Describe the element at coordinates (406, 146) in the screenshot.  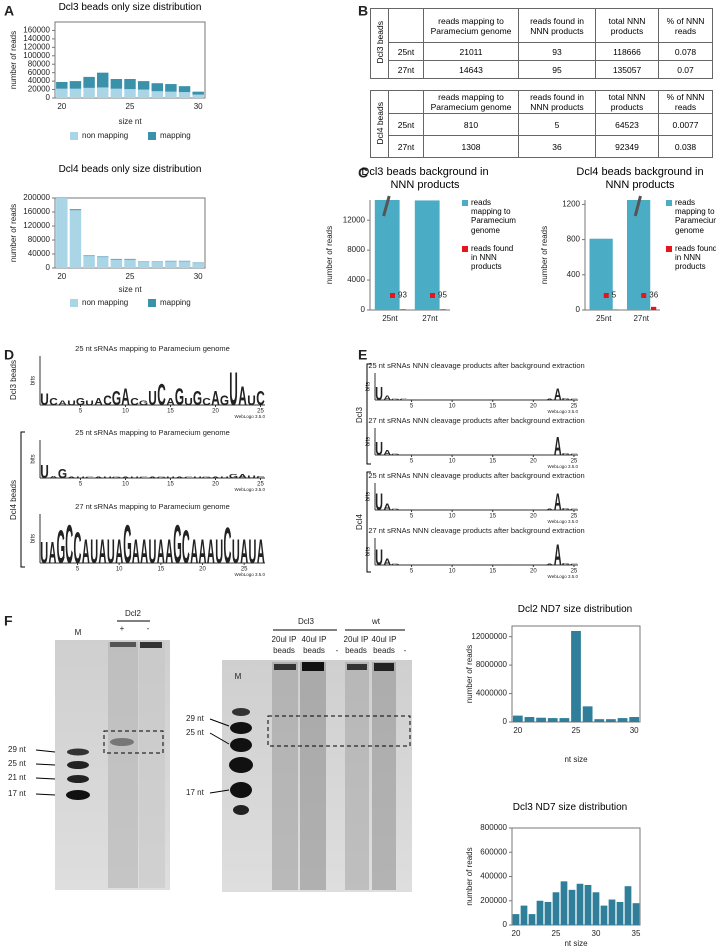
I see `row-label: 27nt` at that location.